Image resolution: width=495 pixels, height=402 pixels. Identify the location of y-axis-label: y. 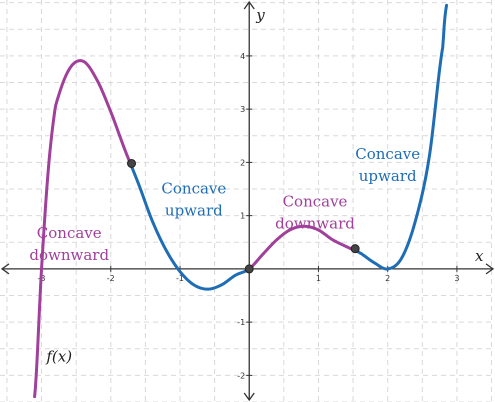
(260, 15).